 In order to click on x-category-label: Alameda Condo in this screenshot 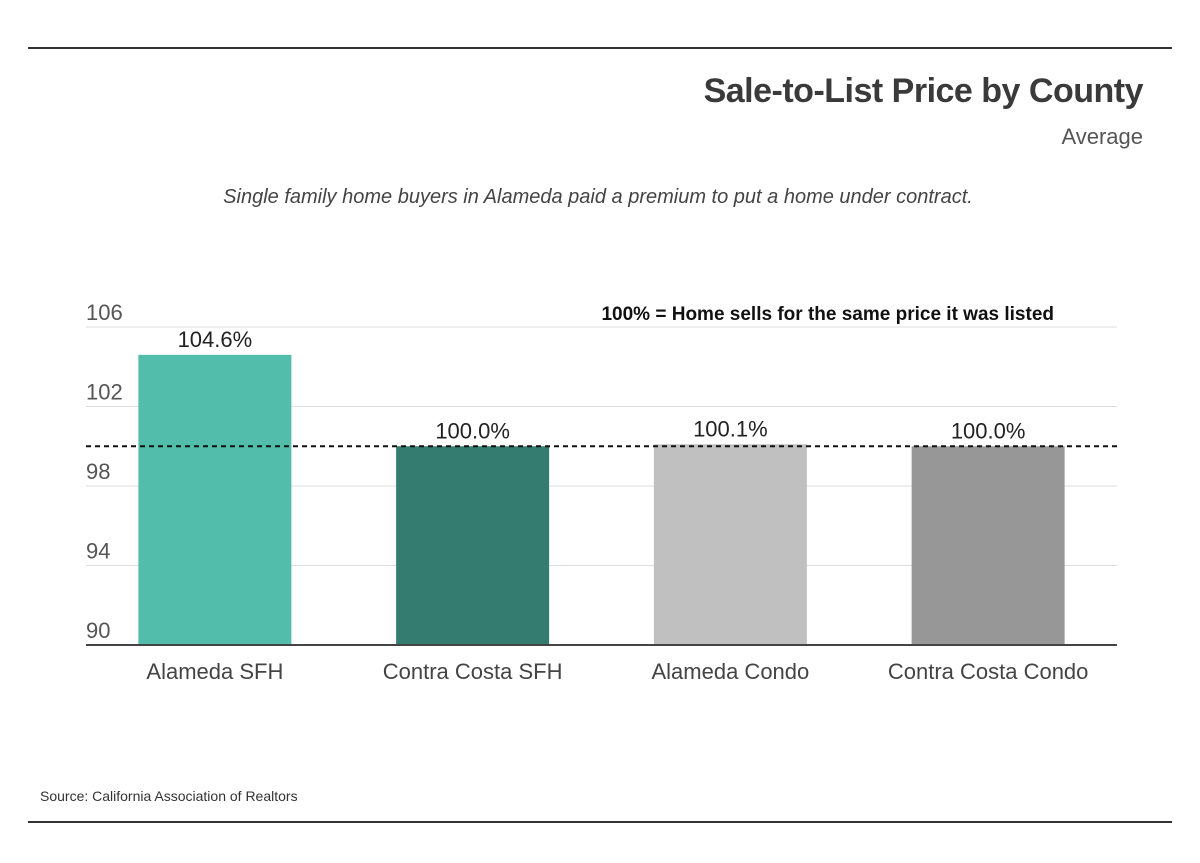, I will do `click(730, 671)`.